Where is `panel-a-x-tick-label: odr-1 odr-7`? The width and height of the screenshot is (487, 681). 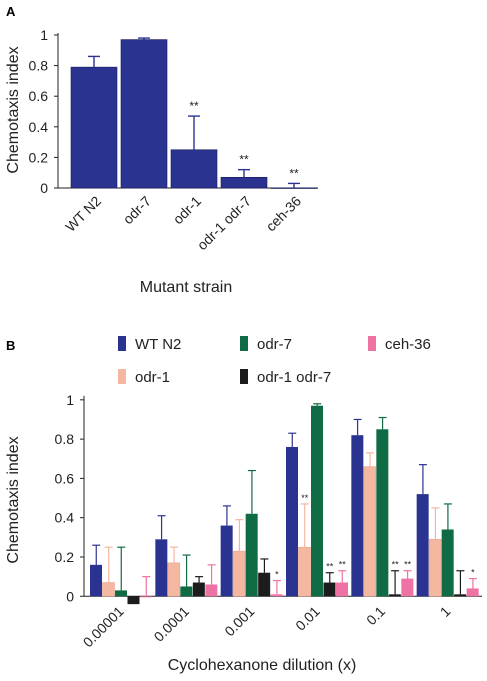
panel-a-x-tick-label: odr-1 odr-7 is located at coordinates (224, 223).